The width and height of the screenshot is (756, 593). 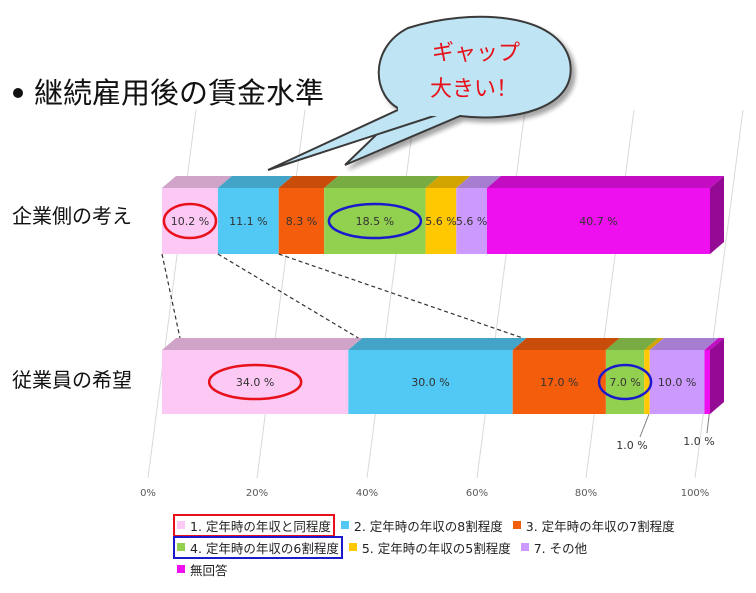 What do you see at coordinates (428, 526) in the screenshot?
I see `legend-label: 2. 定年時の年収の8割程度` at bounding box center [428, 526].